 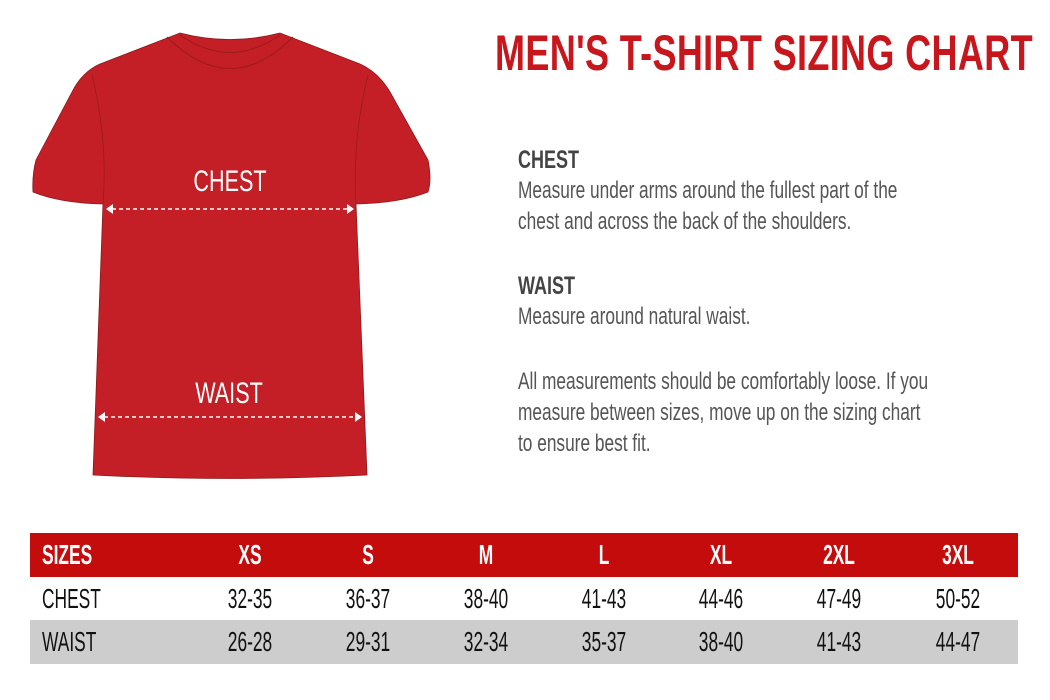 I want to click on table-cell: 26-28, so click(x=250, y=641).